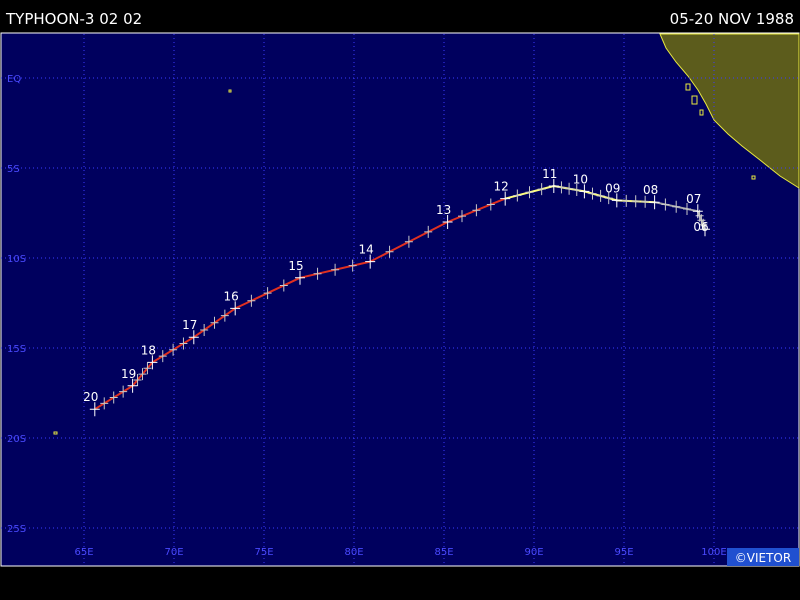 This screenshot has height=600, width=800. Describe the element at coordinates (16, 529) in the screenshot. I see `parallel-label: 25S` at that location.